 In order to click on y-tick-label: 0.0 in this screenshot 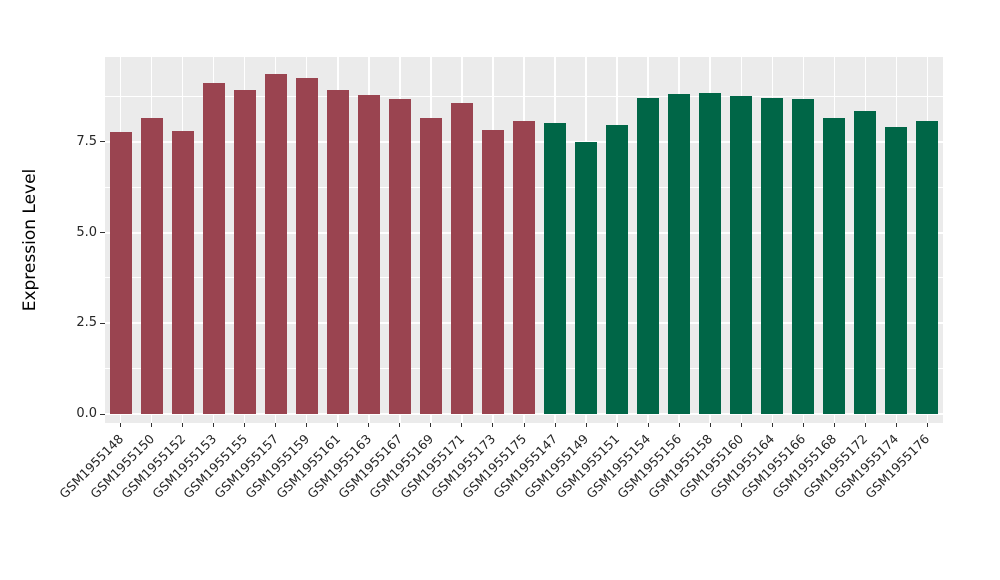, I will do `click(86, 413)`.